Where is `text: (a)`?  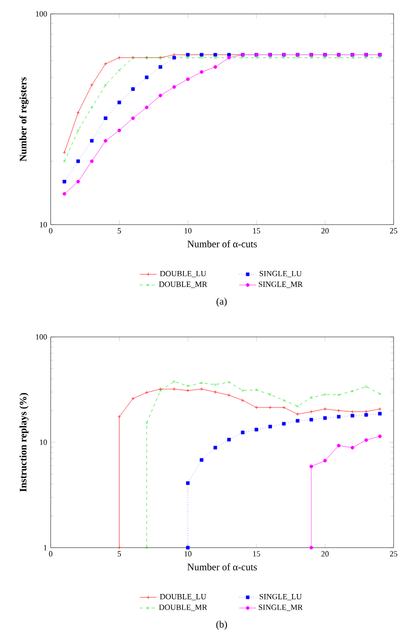 text: (a) is located at coordinates (221, 302).